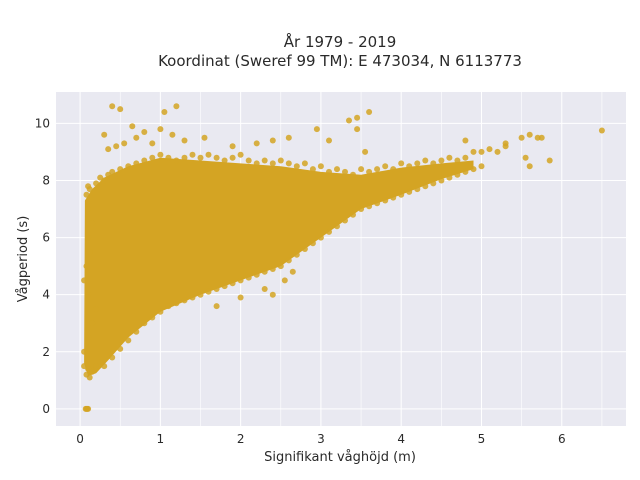 This screenshot has width=640, height=480. Describe the element at coordinates (46, 352) in the screenshot. I see `y-tick-label: 2` at that location.